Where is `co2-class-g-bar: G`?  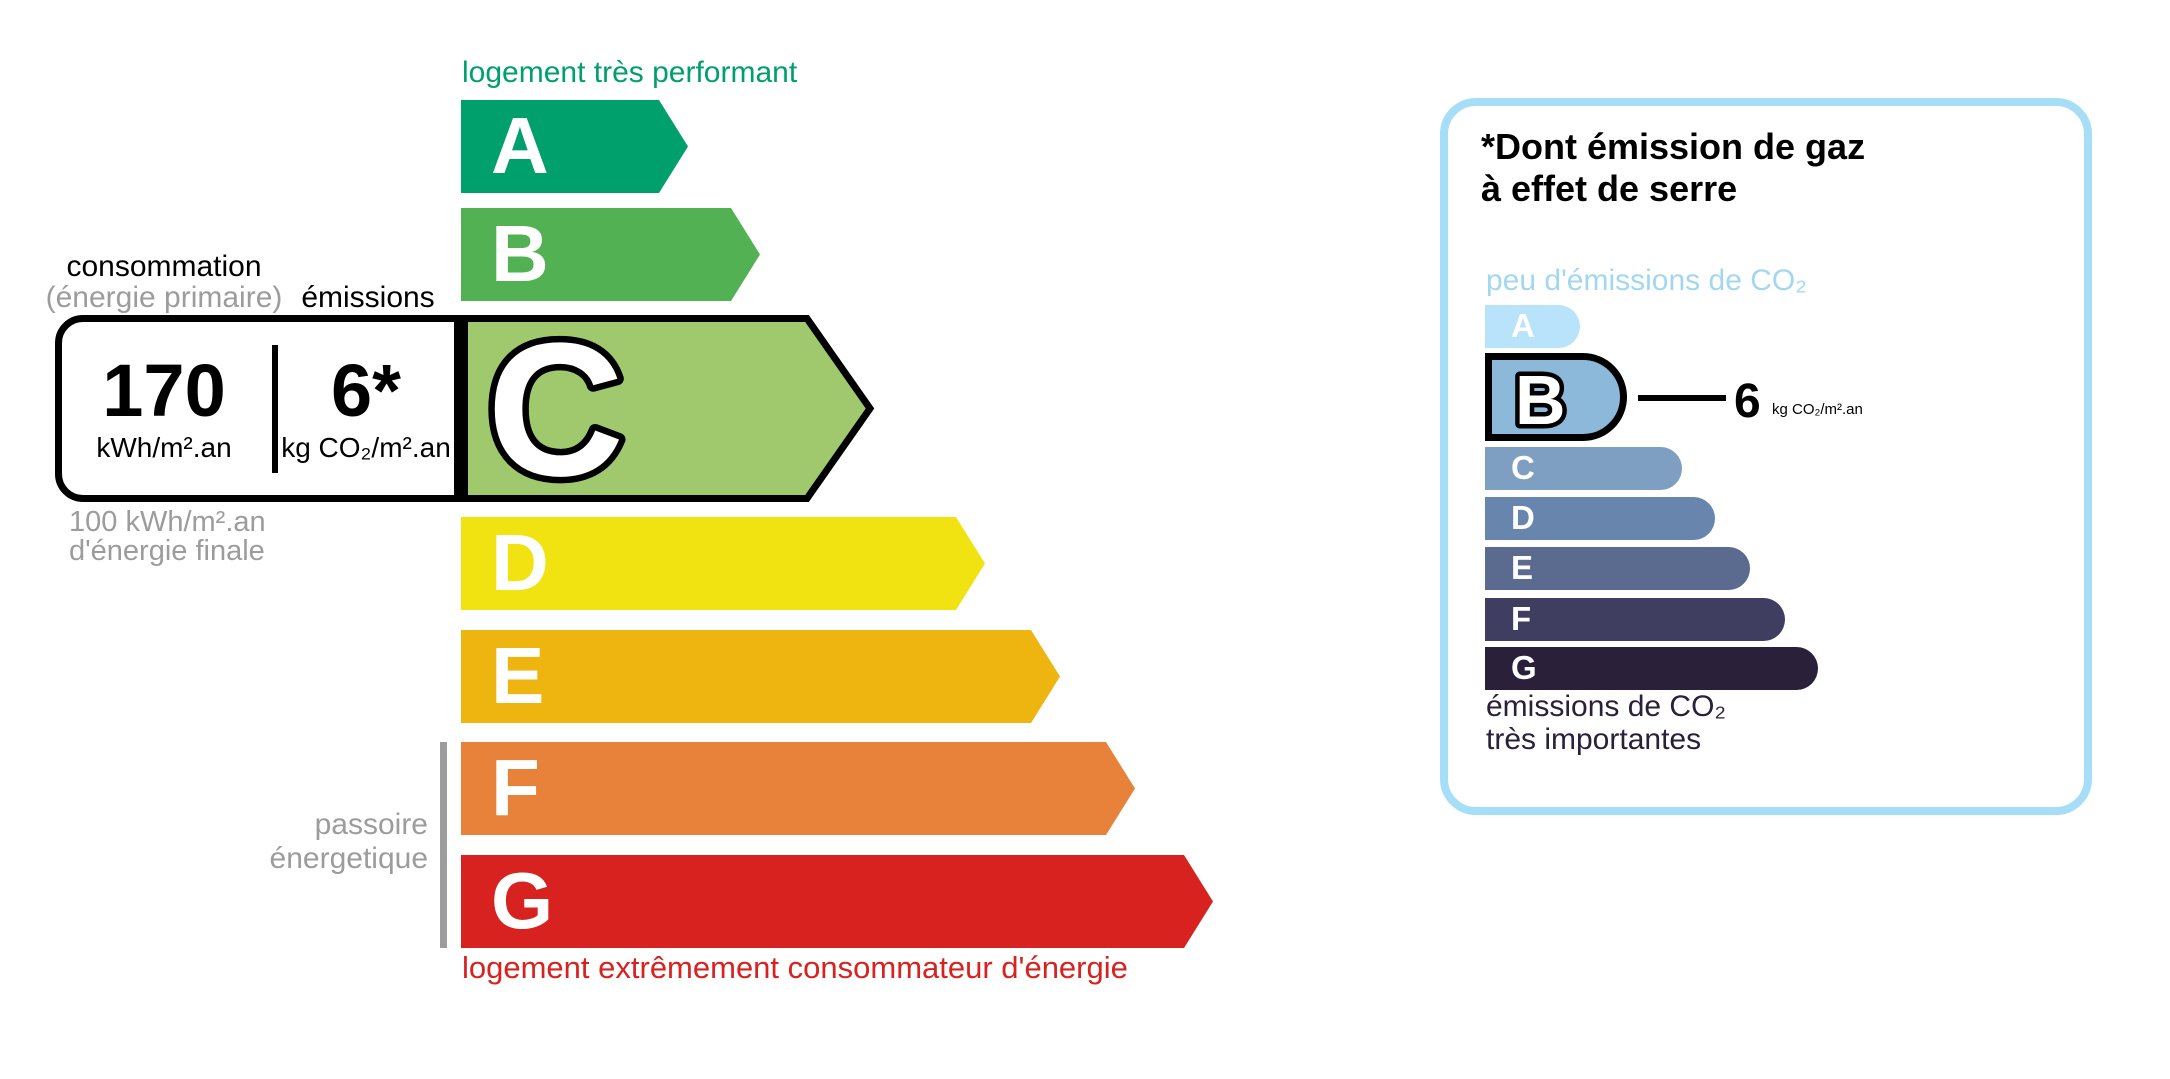 co2-class-g-bar: G is located at coordinates (1651, 668).